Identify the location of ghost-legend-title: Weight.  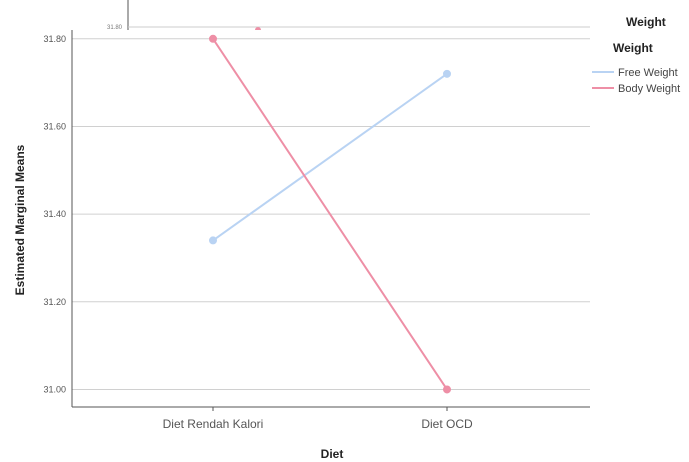
(646, 22).